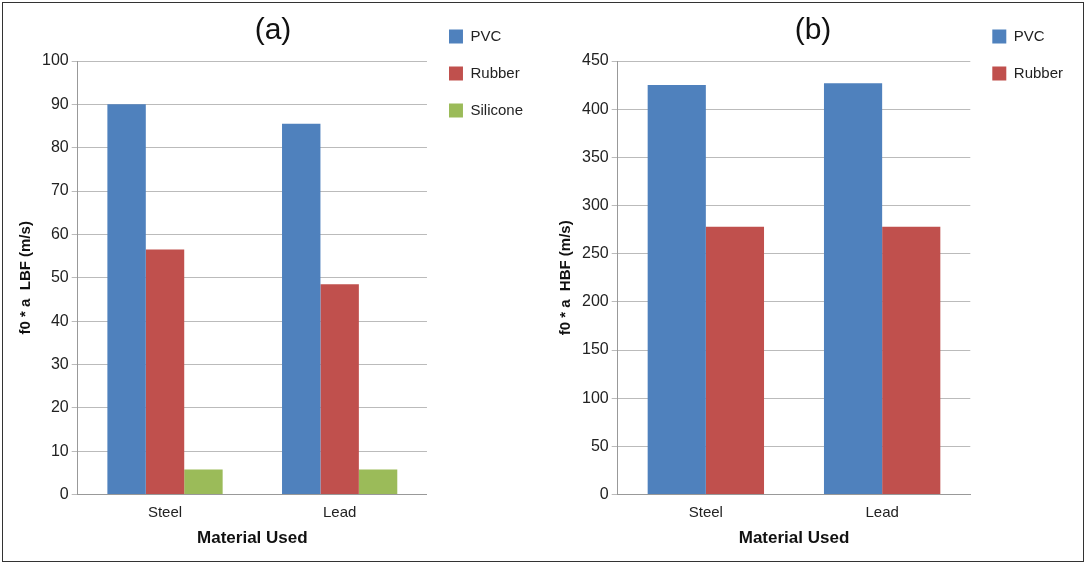 Image resolution: width=1086 pixels, height=565 pixels. What do you see at coordinates (59, 147) in the screenshot?
I see `y-tick-label: 80` at bounding box center [59, 147].